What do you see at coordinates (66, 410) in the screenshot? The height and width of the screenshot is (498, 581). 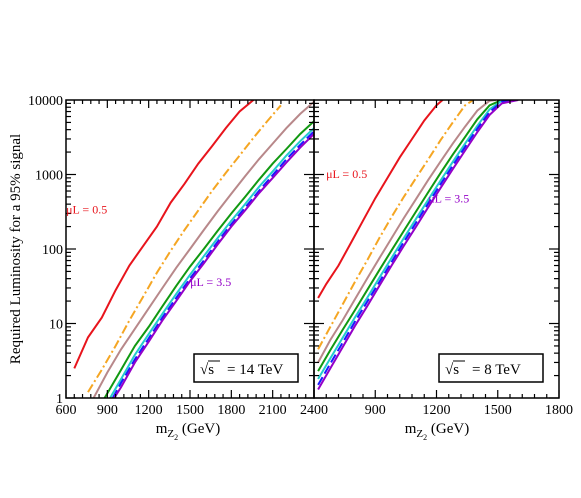 I see `left-x-tick-label: 600` at bounding box center [66, 410].